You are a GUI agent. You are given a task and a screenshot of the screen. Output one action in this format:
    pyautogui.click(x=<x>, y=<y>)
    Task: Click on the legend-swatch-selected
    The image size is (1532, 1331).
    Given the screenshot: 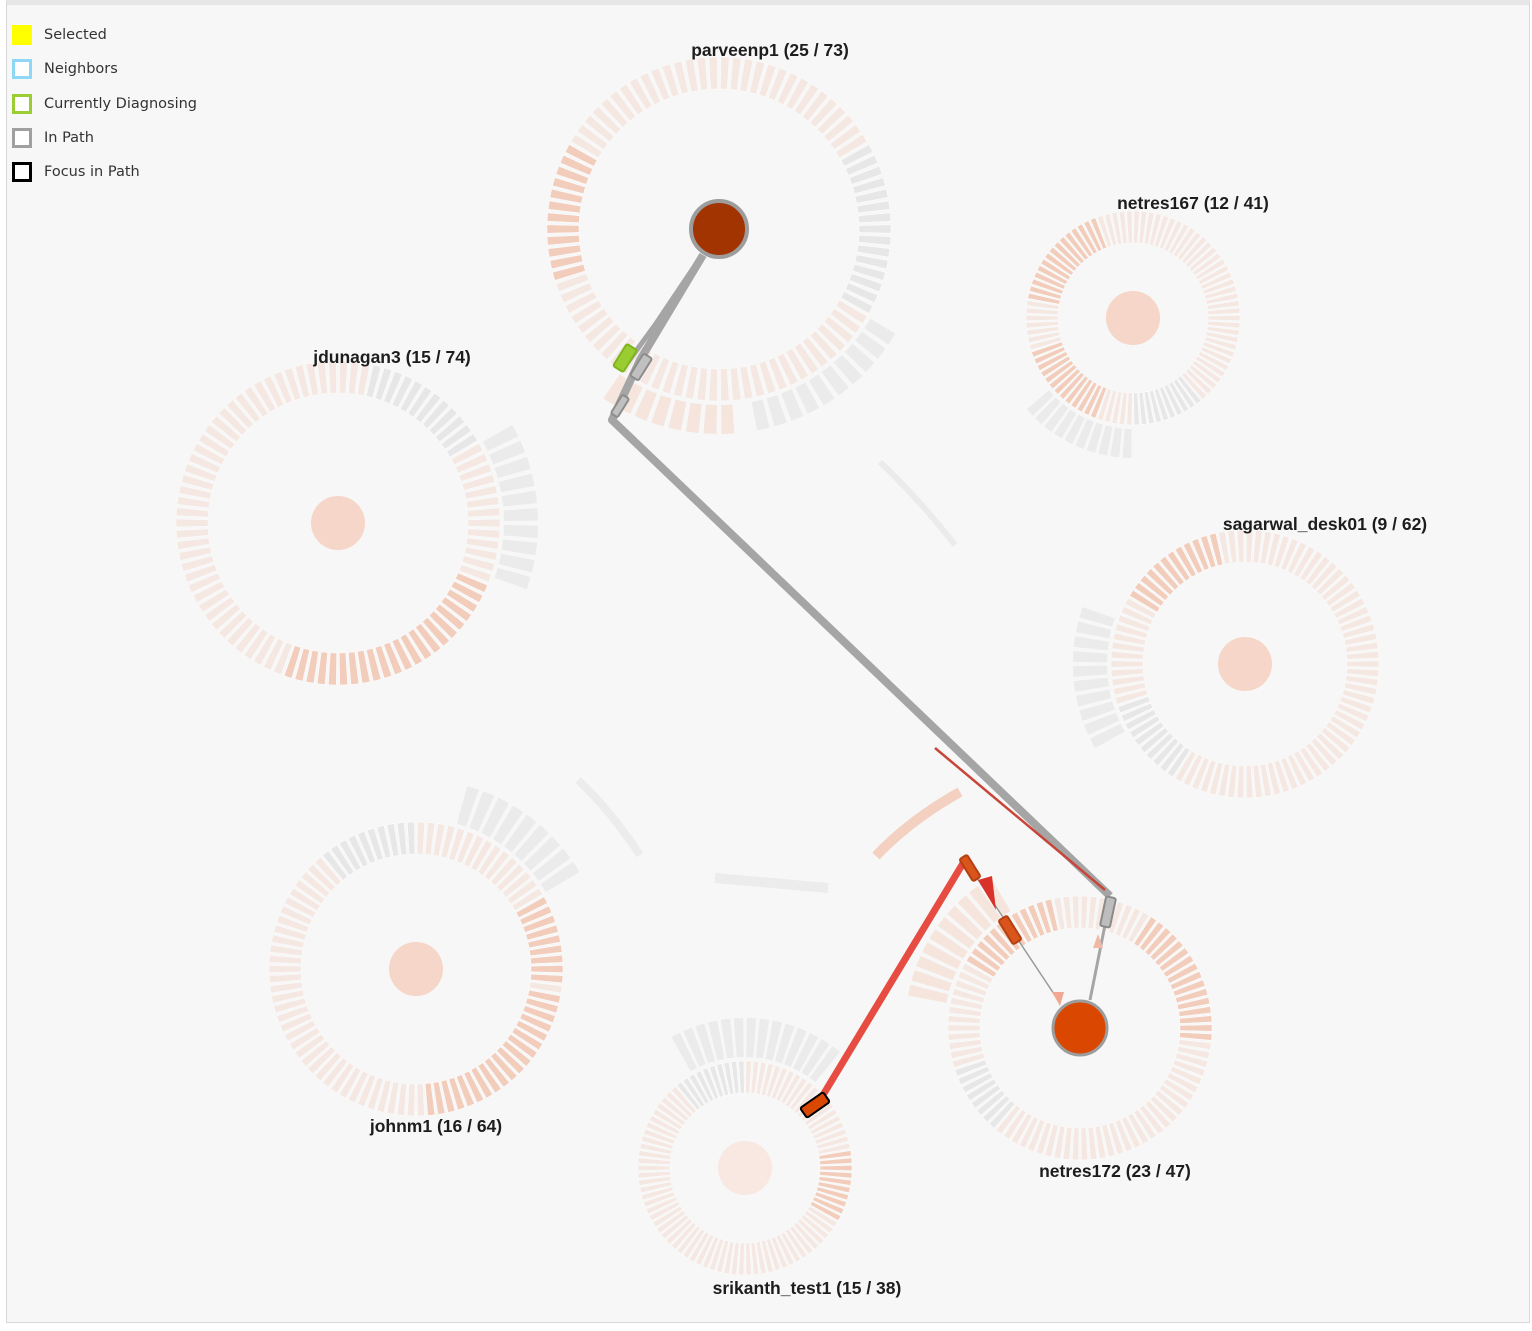 What is the action you would take?
    pyautogui.click(x=22, y=35)
    